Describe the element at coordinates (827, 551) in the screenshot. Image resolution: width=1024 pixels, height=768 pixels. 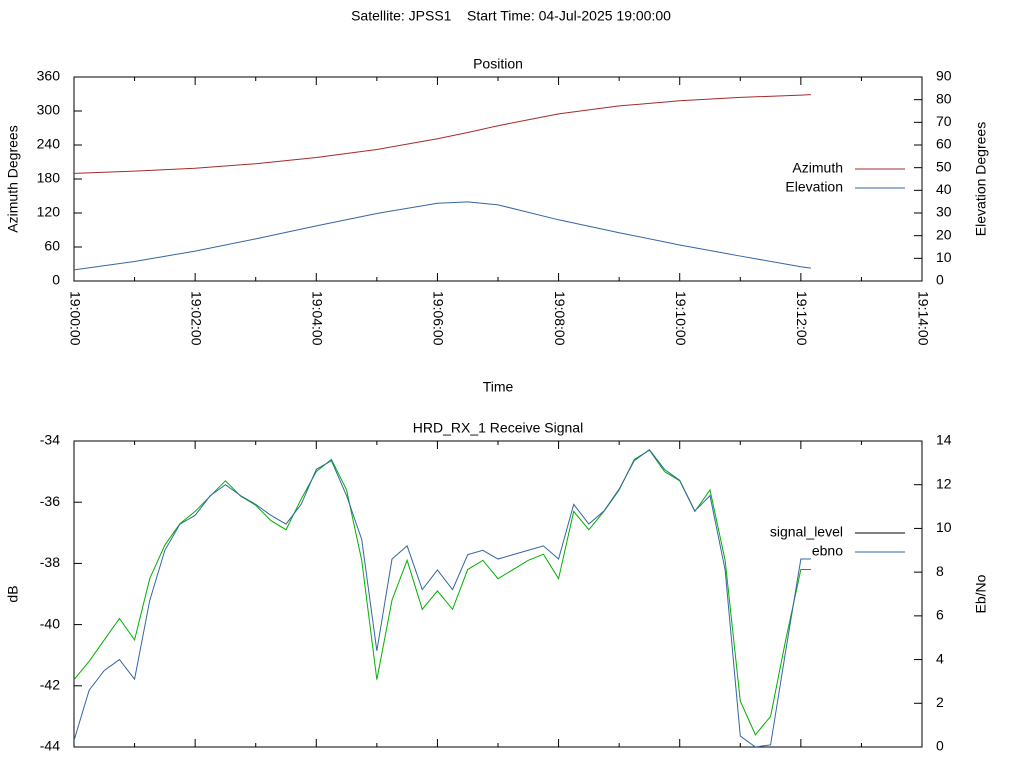
I see `legend-label: ebno` at that location.